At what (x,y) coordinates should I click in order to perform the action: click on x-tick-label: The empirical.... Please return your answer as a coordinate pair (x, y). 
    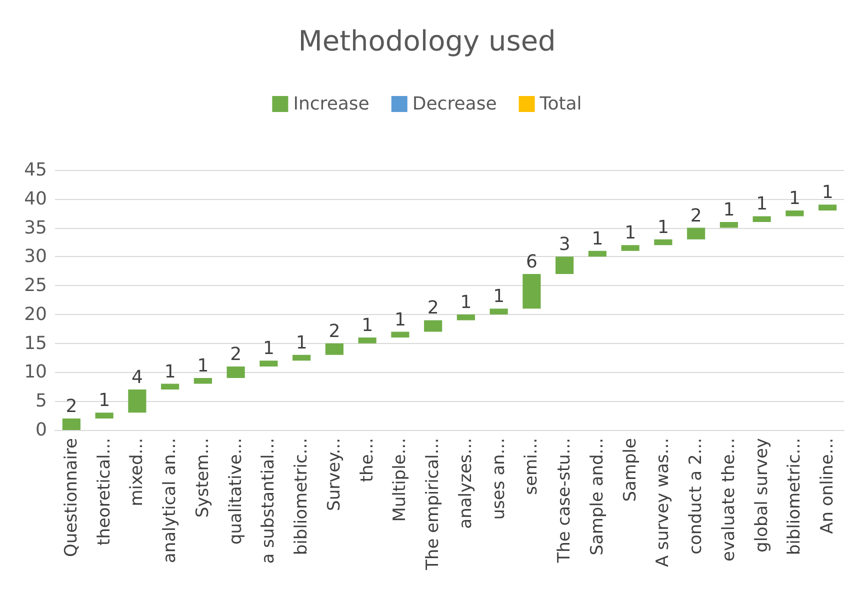
    Looking at the image, I should click on (433, 504).